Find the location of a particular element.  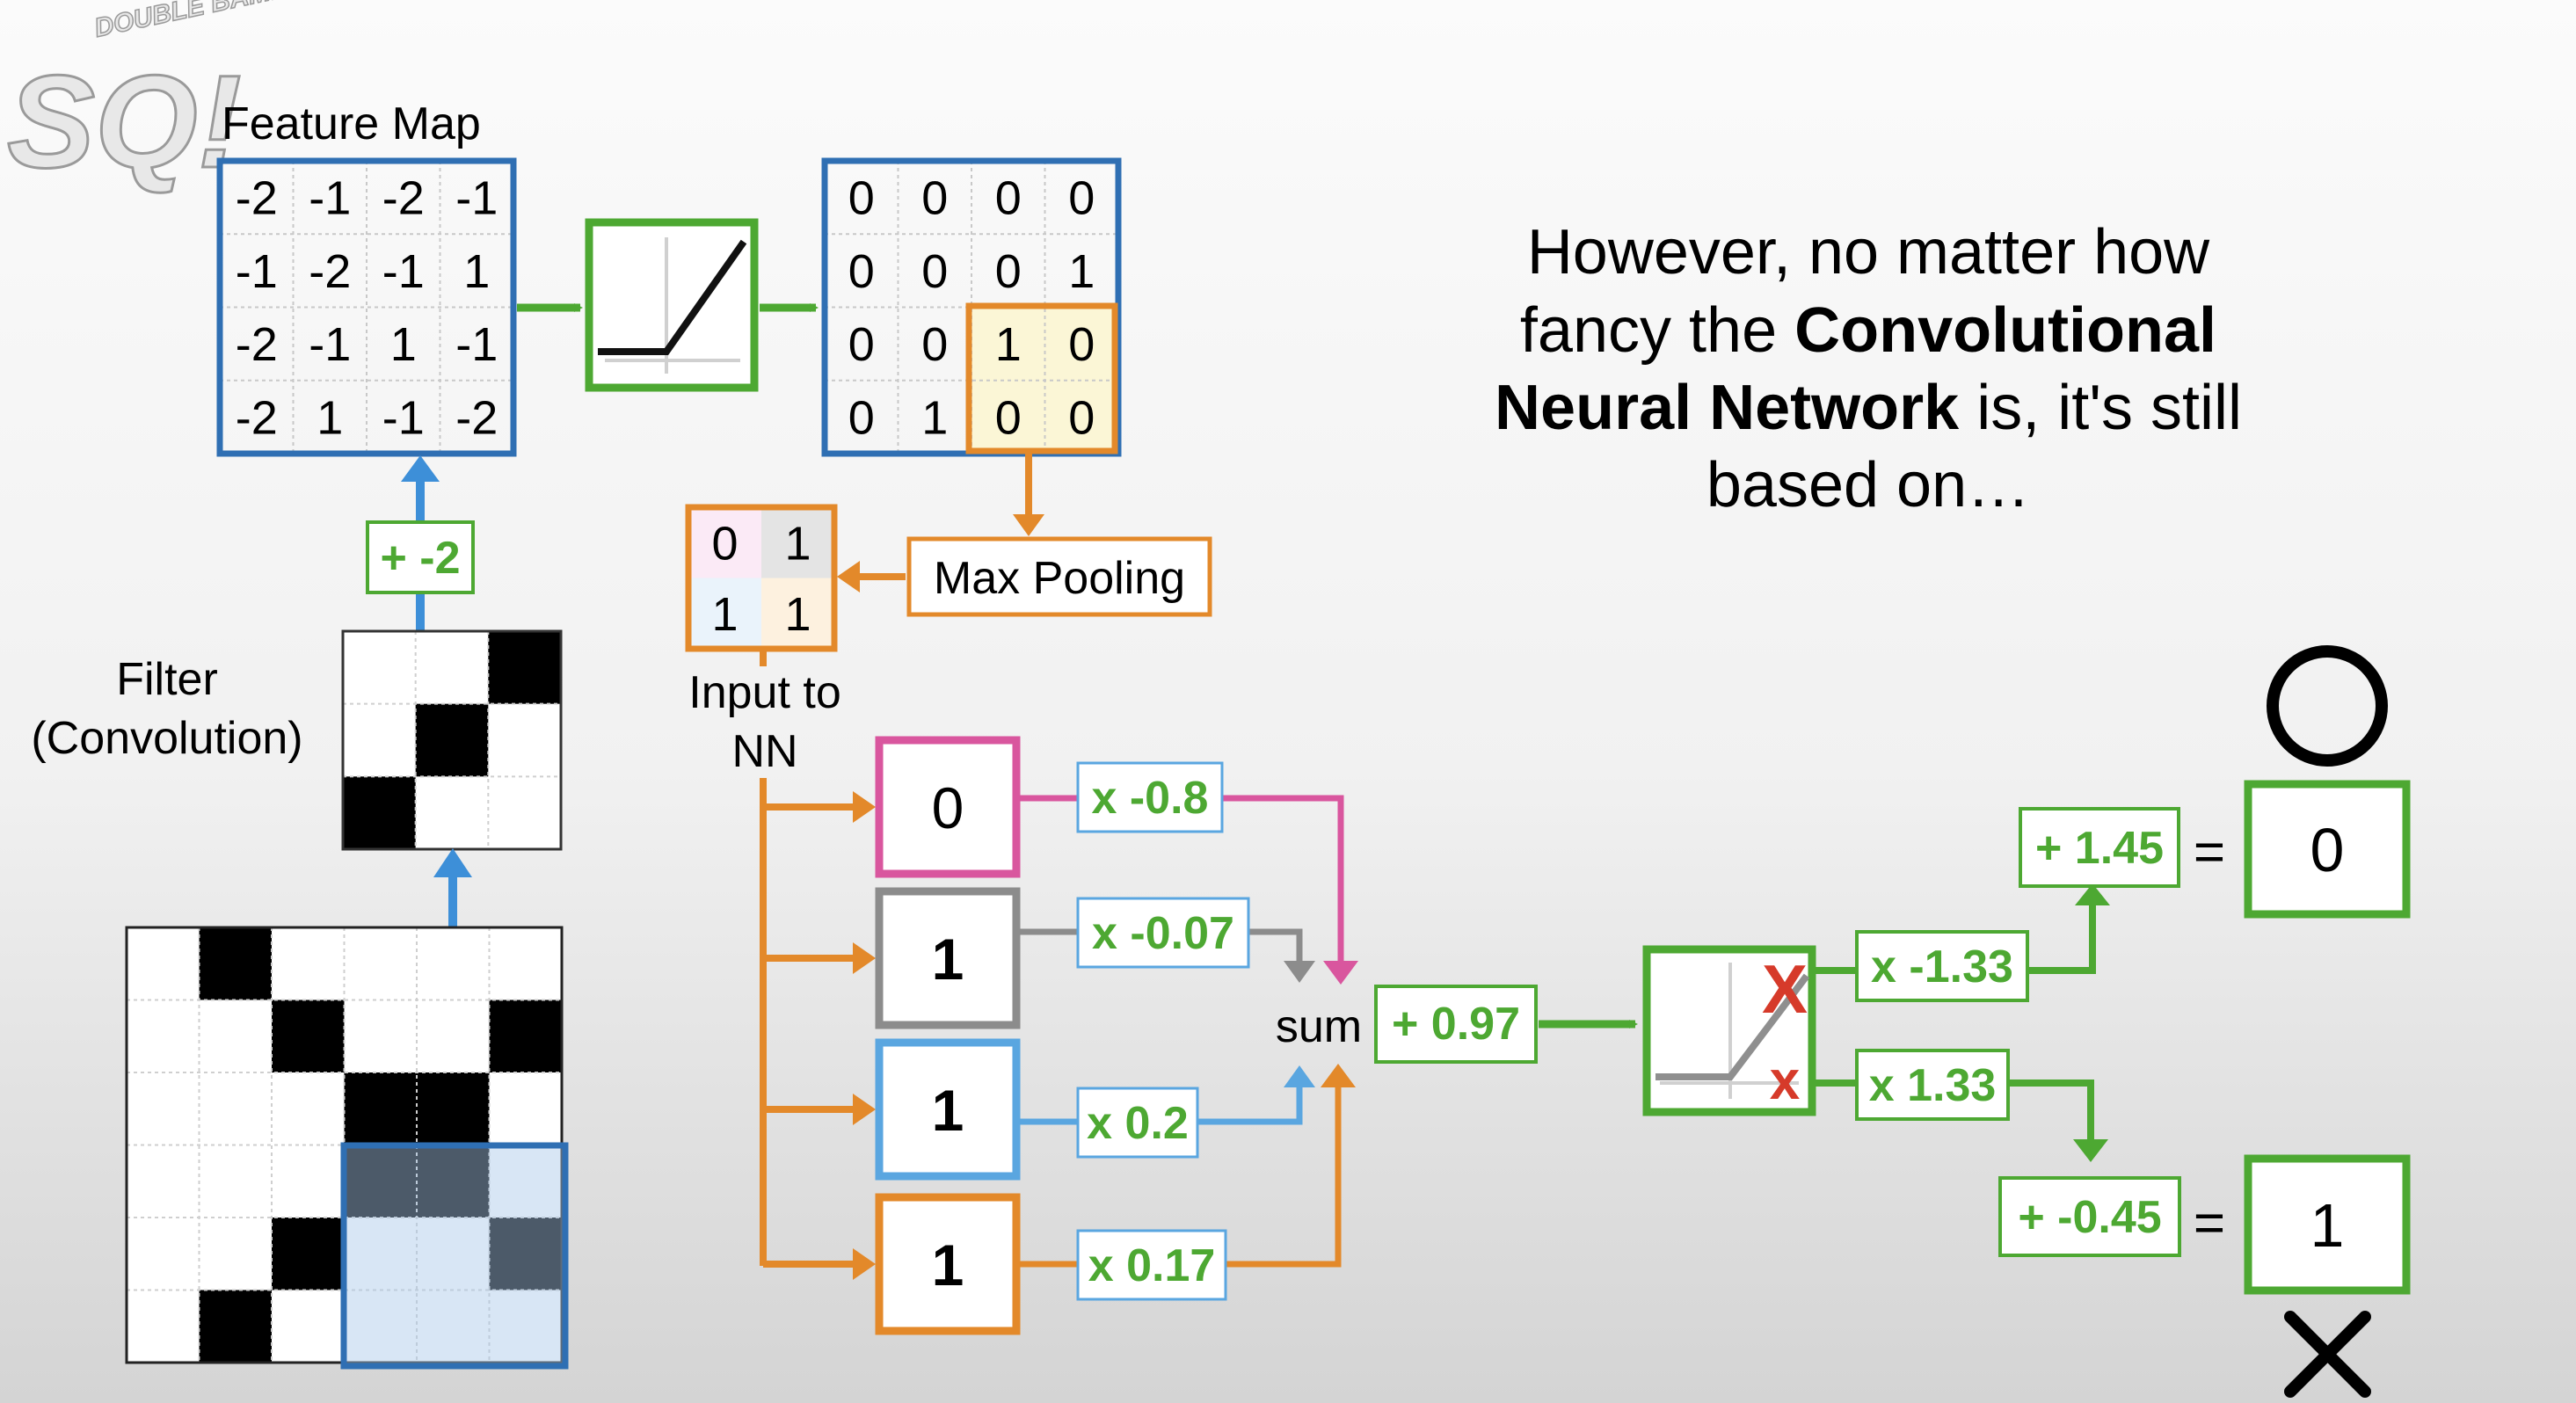

arrow-up-to-feature-map-head is located at coordinates (420, 469).